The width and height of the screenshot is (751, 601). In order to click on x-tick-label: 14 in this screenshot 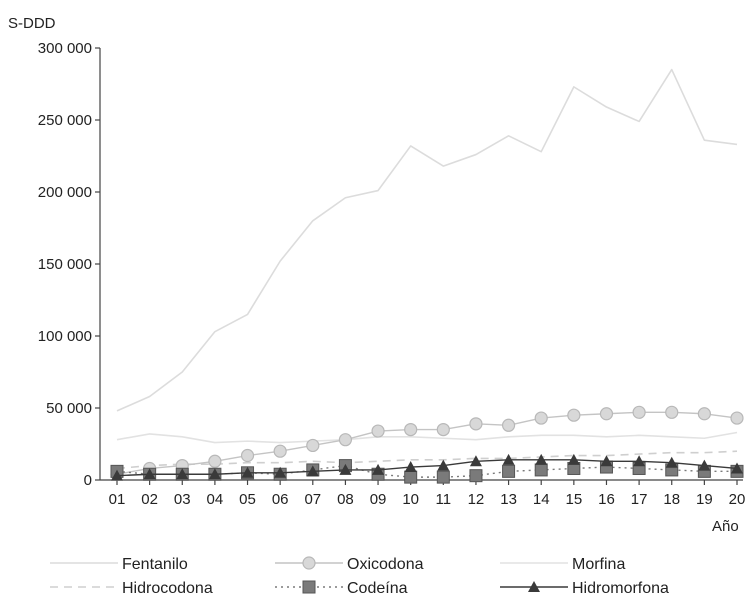, I will do `click(541, 499)`.